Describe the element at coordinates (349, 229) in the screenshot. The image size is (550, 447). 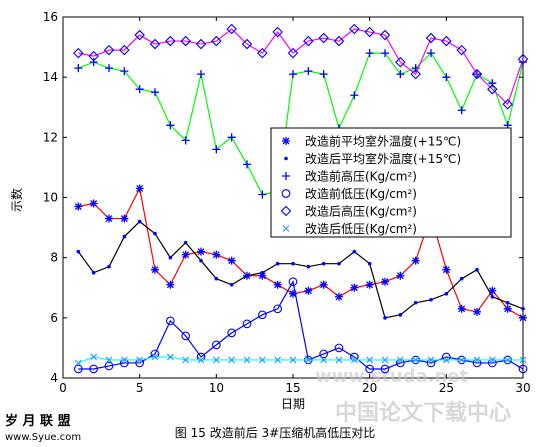
I see `legend-item: 改造后低压(Kg/cm²)` at that location.